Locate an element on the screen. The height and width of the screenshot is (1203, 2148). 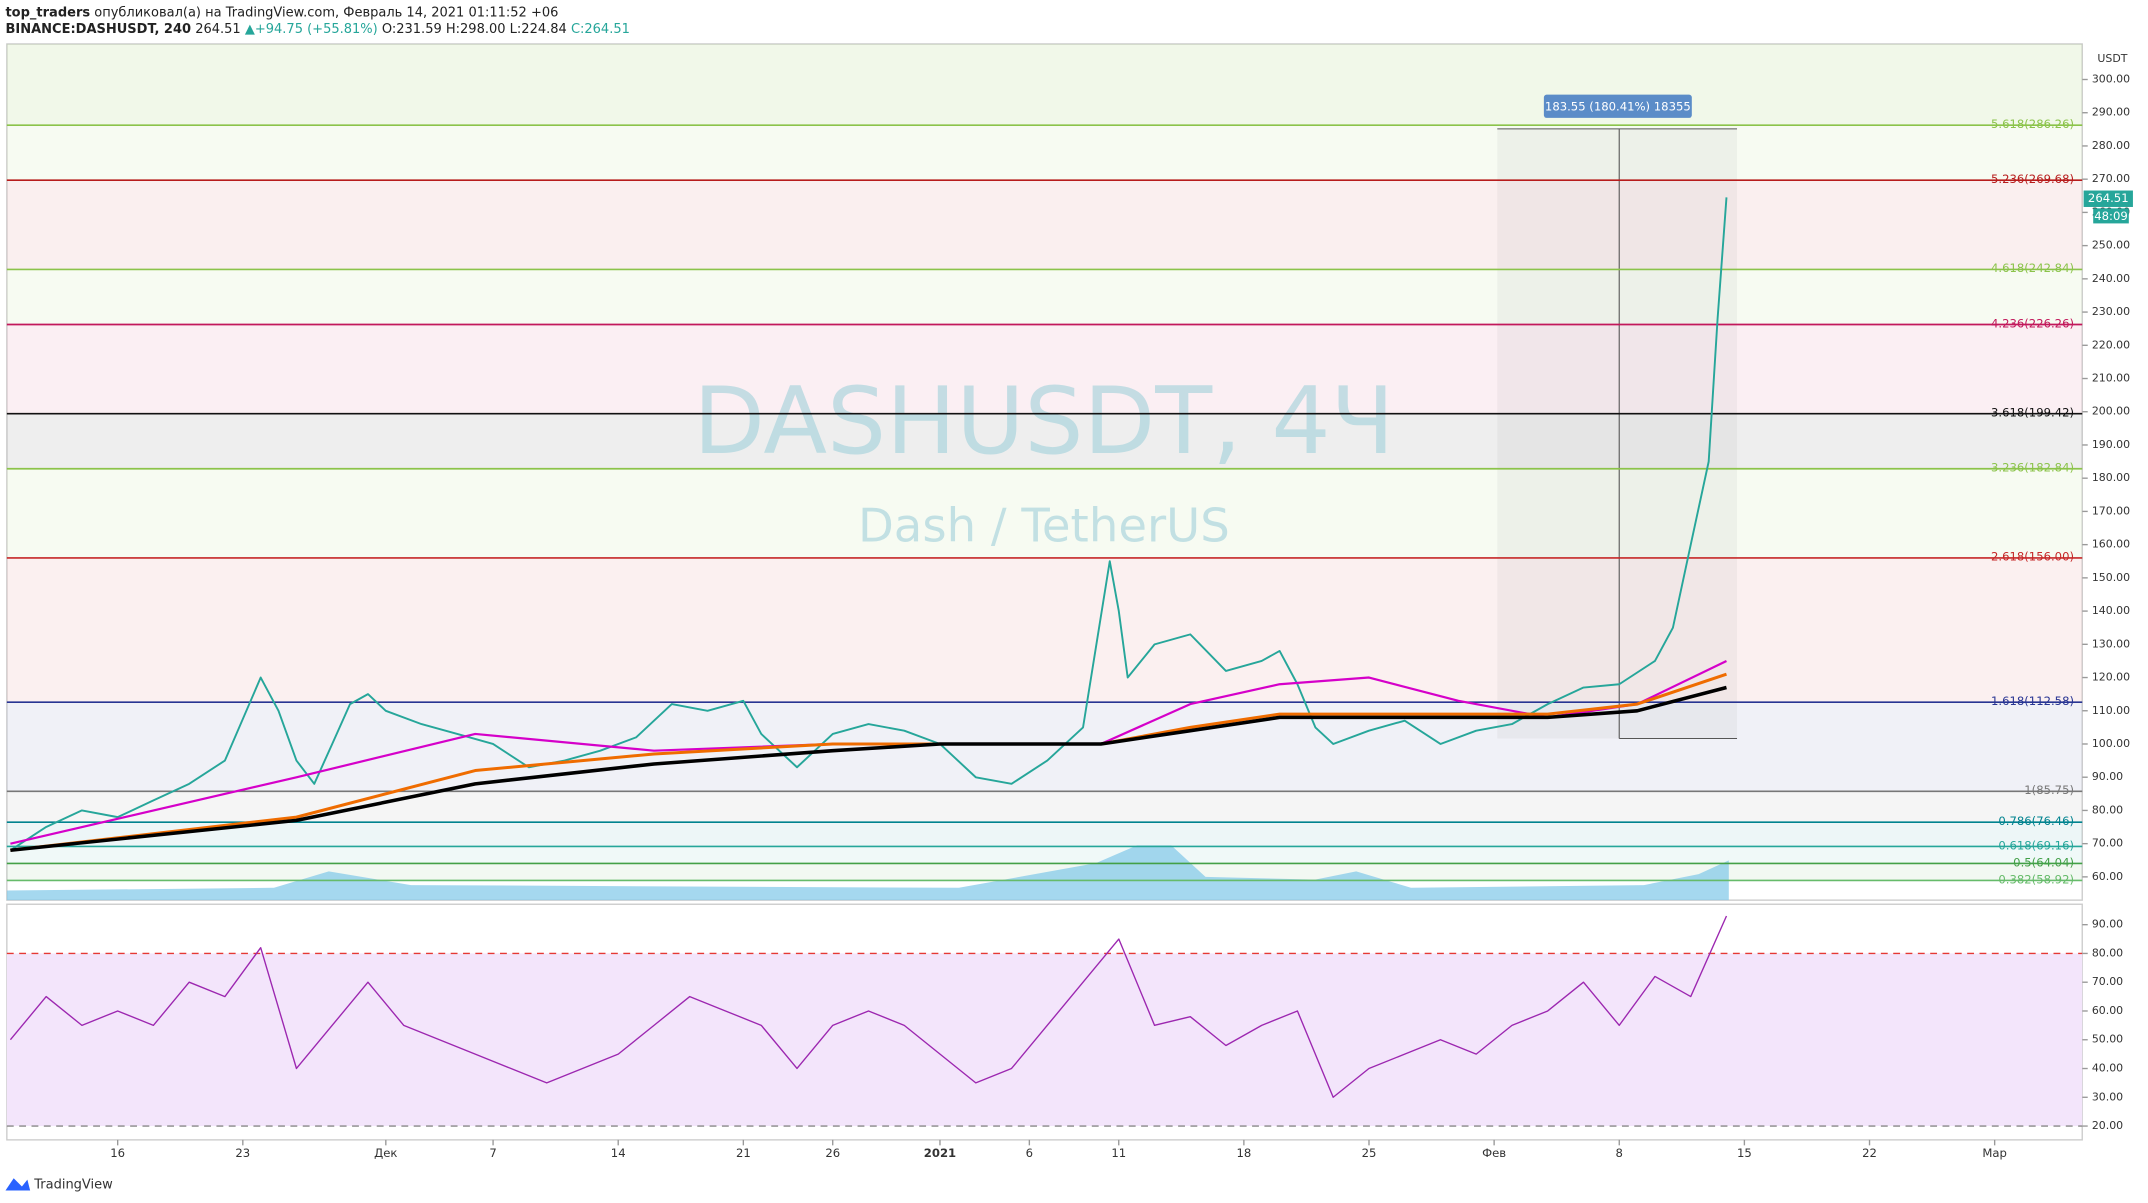
y-tick-label: 230.00 is located at coordinates (2111, 311).